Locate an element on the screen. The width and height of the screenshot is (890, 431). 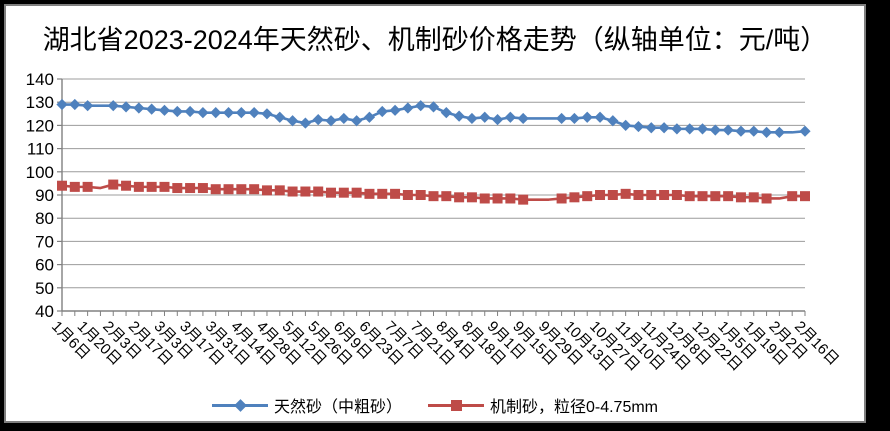
svg-text: 80 is located at coordinates (44, 218).